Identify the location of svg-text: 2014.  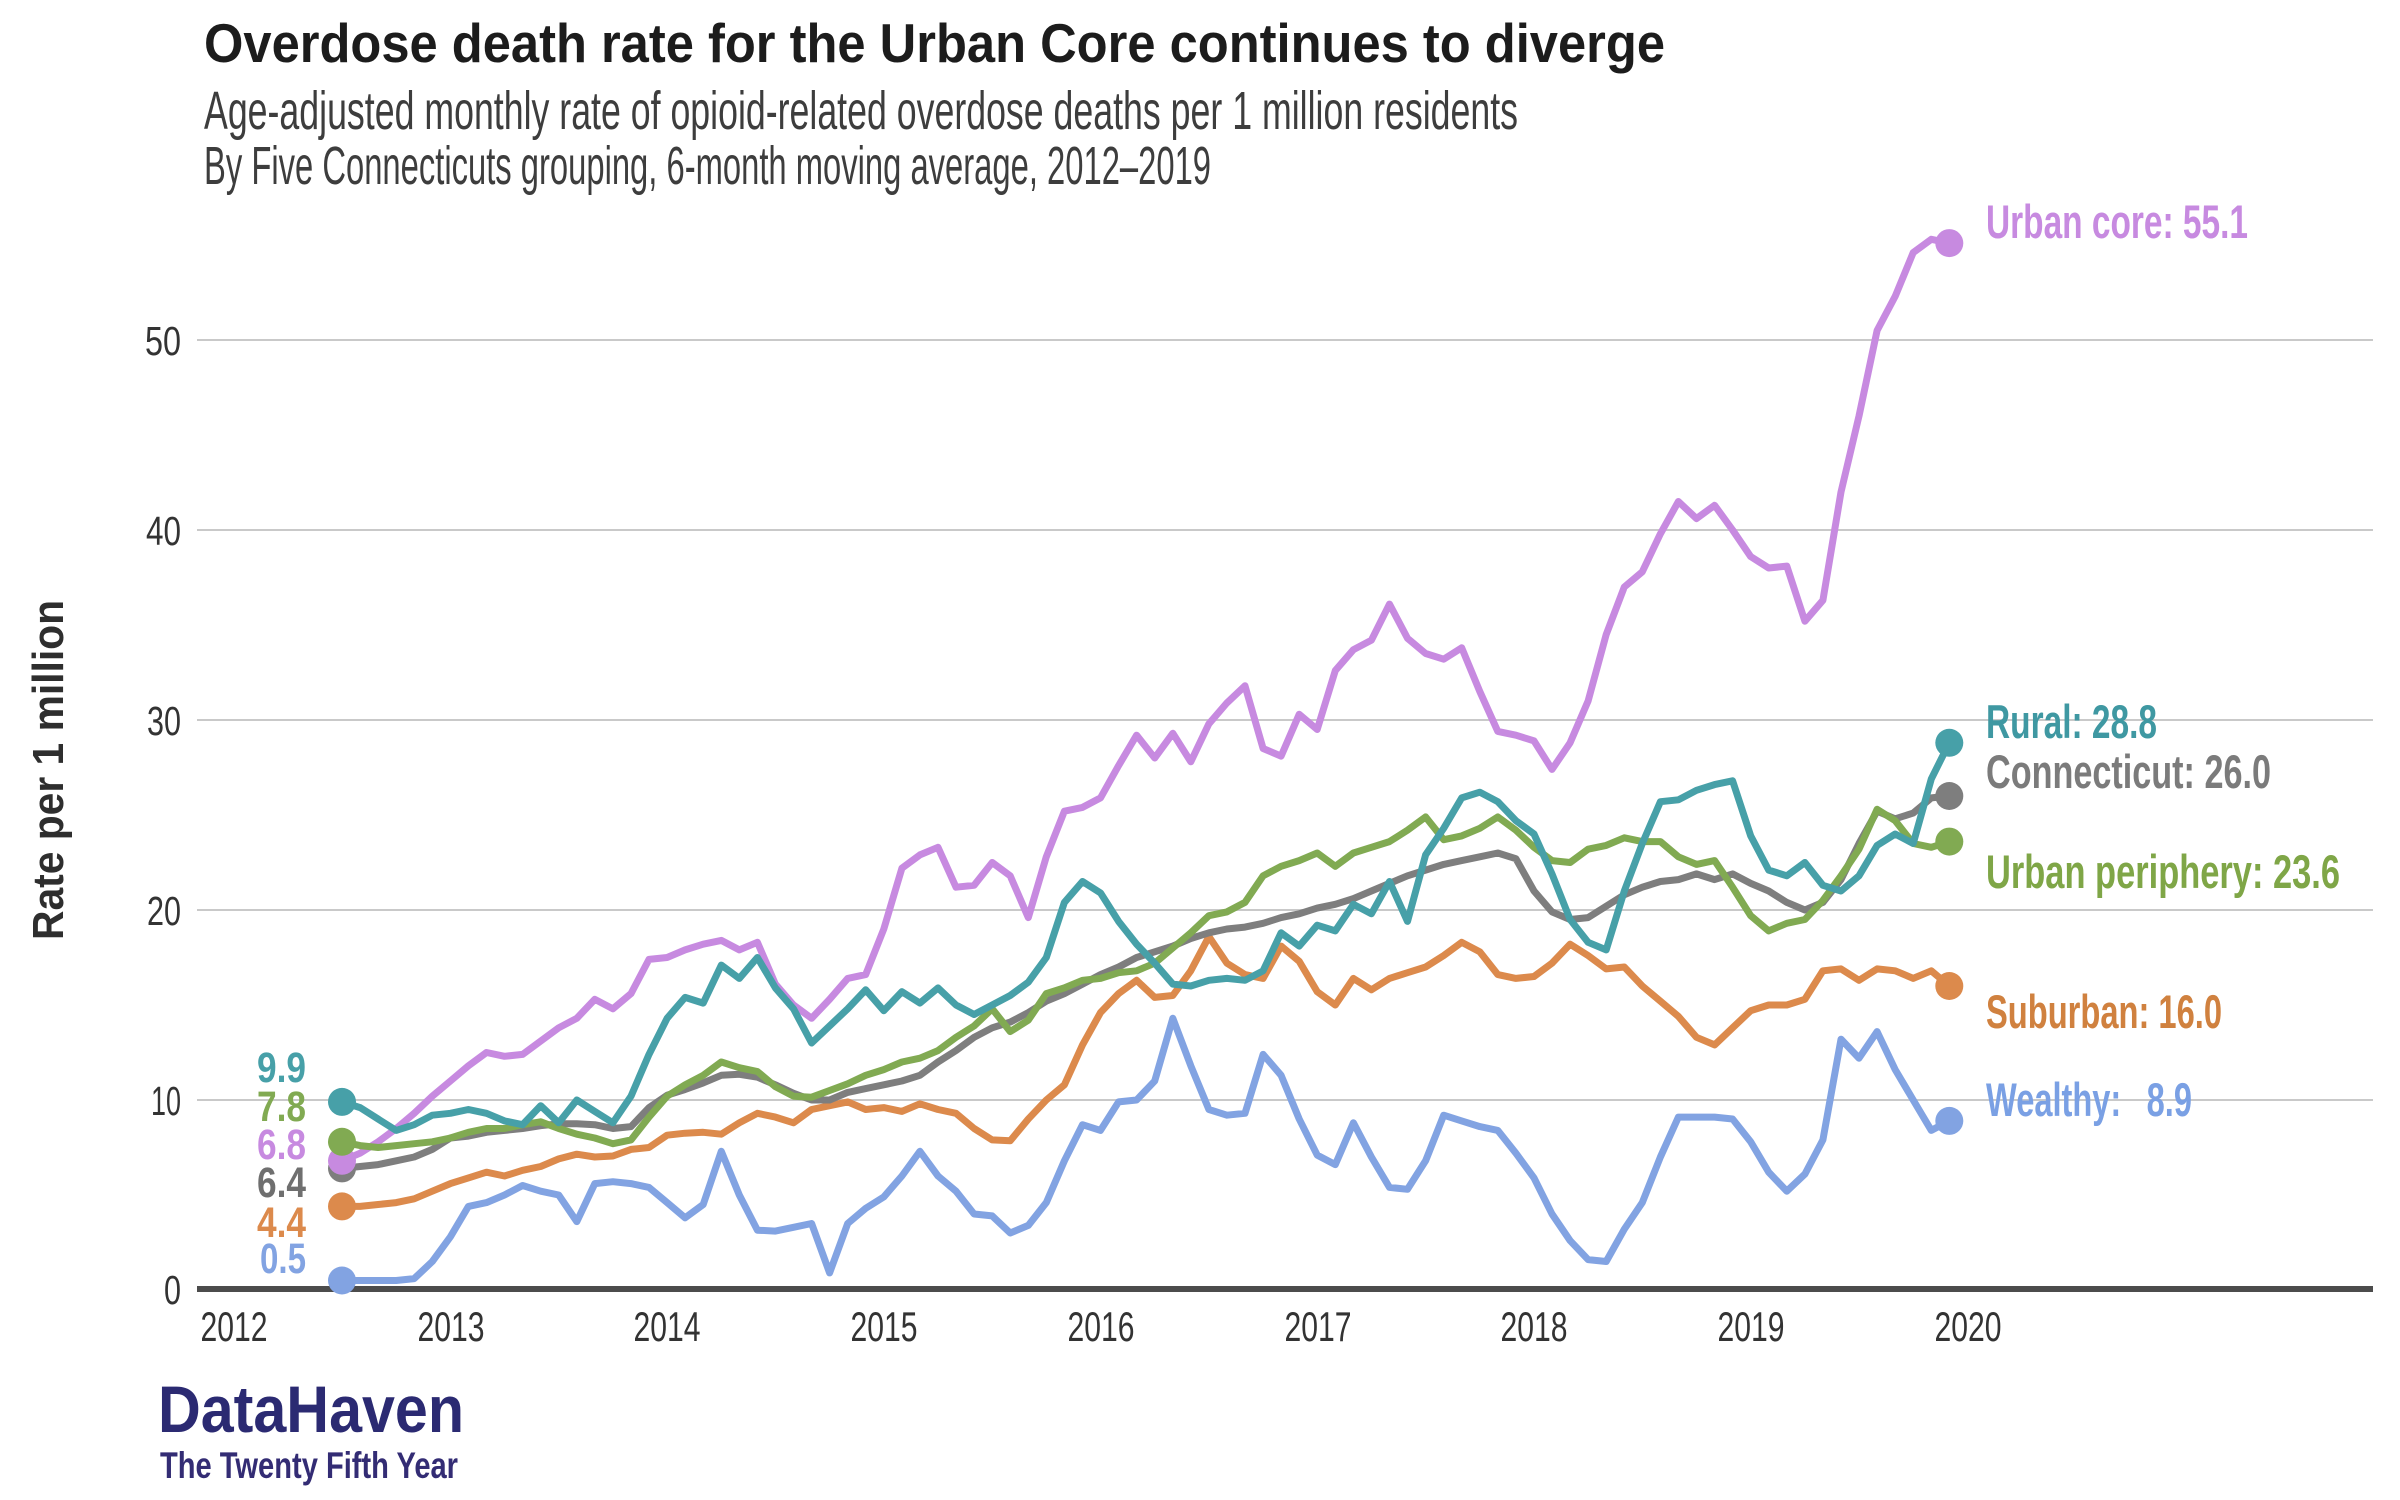
(667, 1326).